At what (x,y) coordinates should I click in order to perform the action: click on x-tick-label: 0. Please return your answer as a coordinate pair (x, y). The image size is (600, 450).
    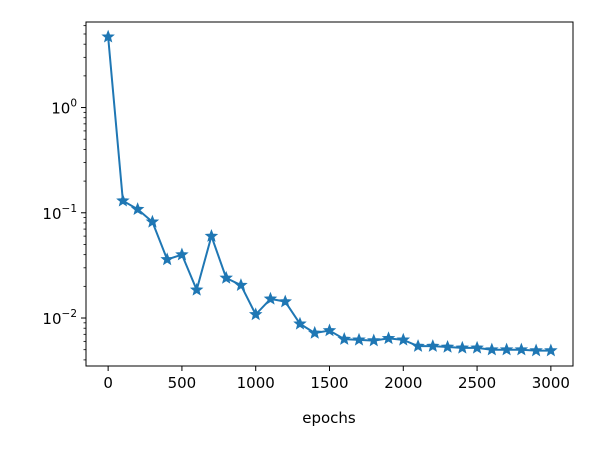
    Looking at the image, I should click on (108, 383).